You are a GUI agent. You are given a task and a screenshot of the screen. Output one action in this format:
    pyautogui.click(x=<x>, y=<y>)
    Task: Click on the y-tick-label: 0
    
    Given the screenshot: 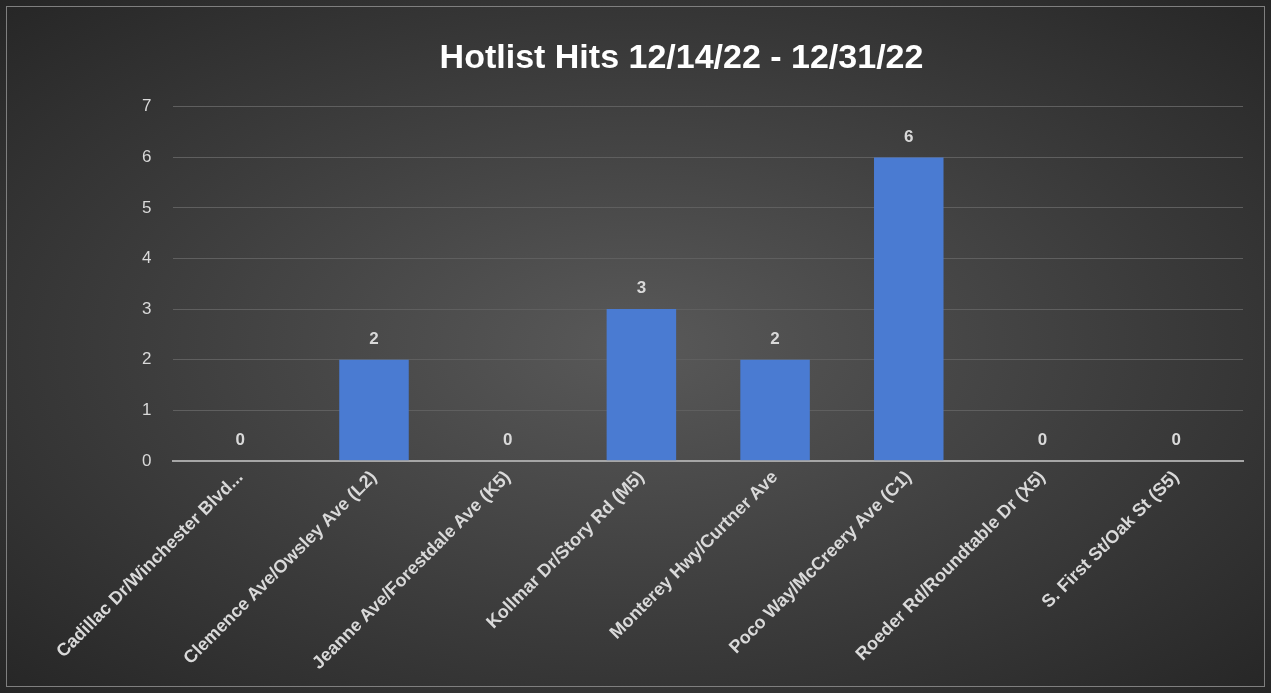 What is the action you would take?
    pyautogui.click(x=146, y=460)
    